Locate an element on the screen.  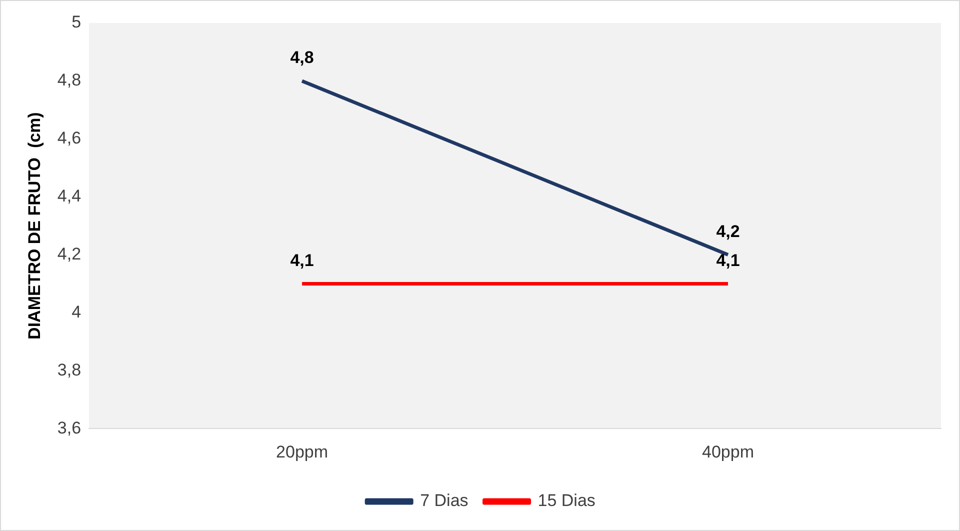
y-tick-label: 3,8 is located at coordinates (69, 370).